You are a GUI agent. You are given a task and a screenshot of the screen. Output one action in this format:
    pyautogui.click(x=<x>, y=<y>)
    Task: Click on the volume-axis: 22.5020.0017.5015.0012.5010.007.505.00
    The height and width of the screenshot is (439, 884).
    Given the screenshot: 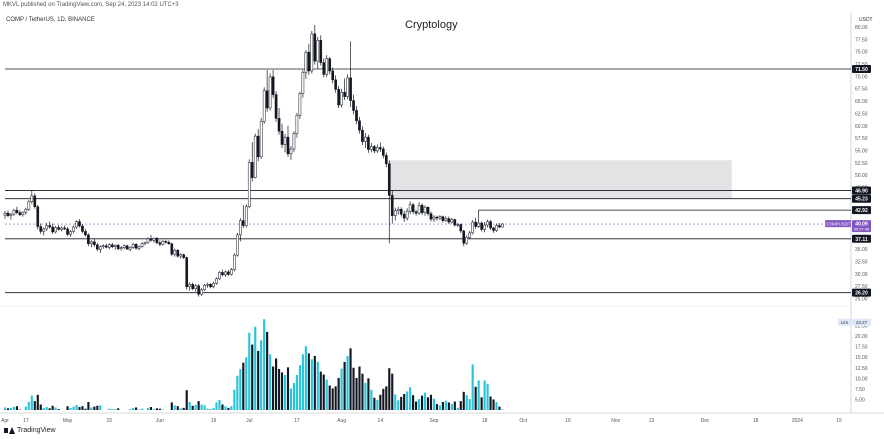 What is the action you would take?
    pyautogui.click(x=861, y=364)
    